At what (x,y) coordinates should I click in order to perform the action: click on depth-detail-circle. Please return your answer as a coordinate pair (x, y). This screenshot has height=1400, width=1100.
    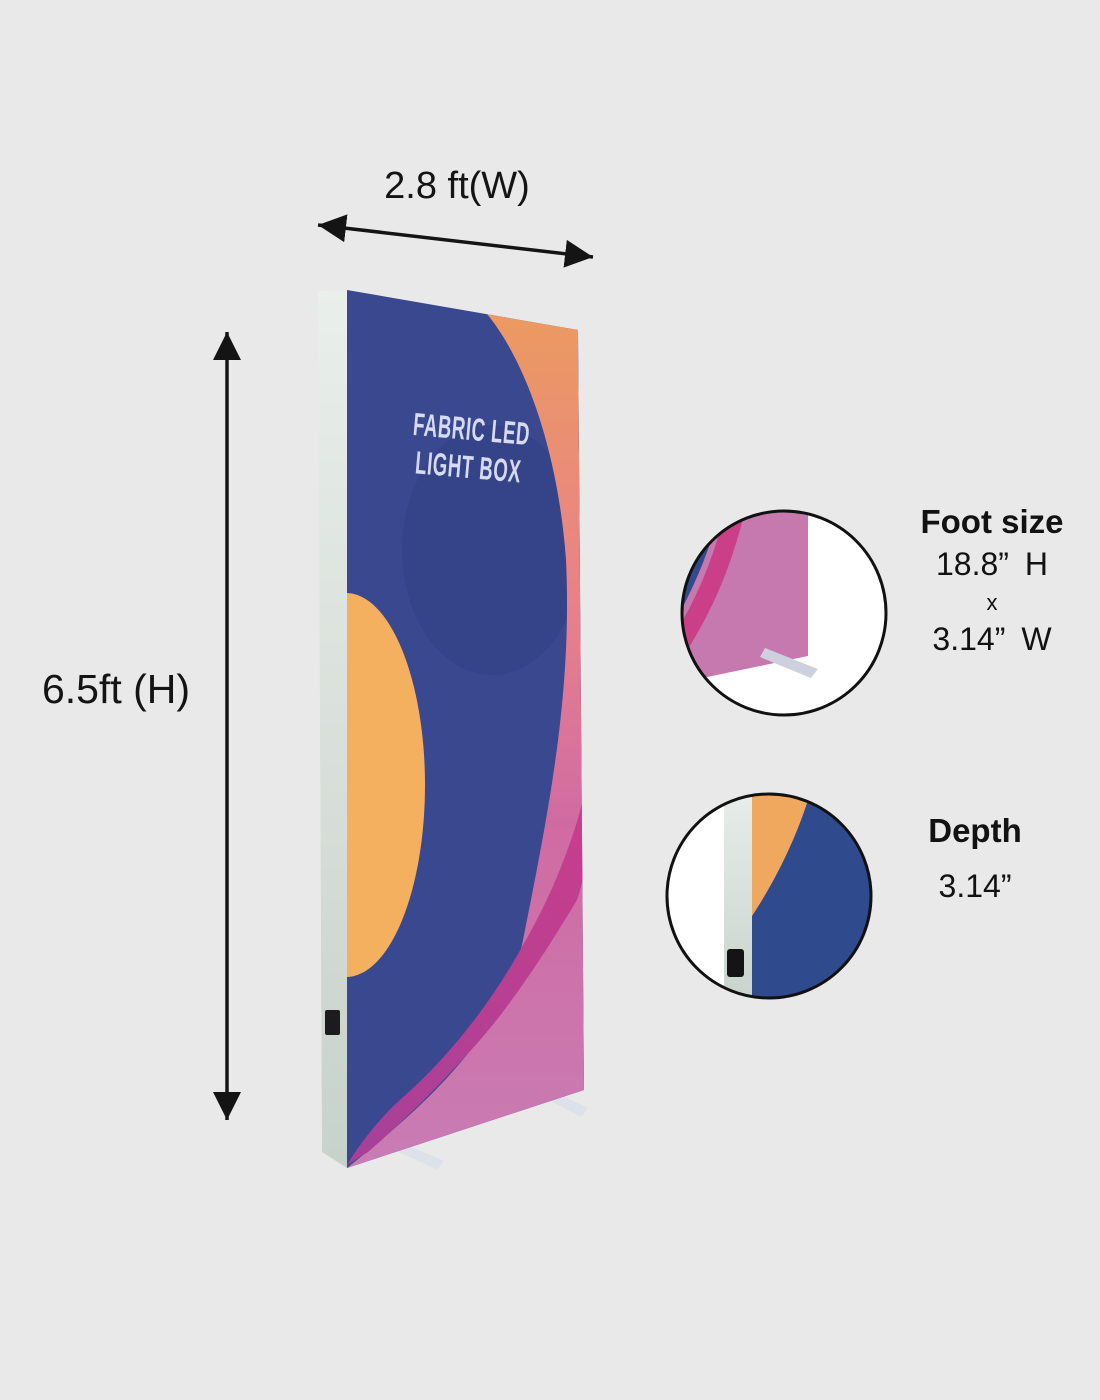
    Looking at the image, I should click on (769, 896).